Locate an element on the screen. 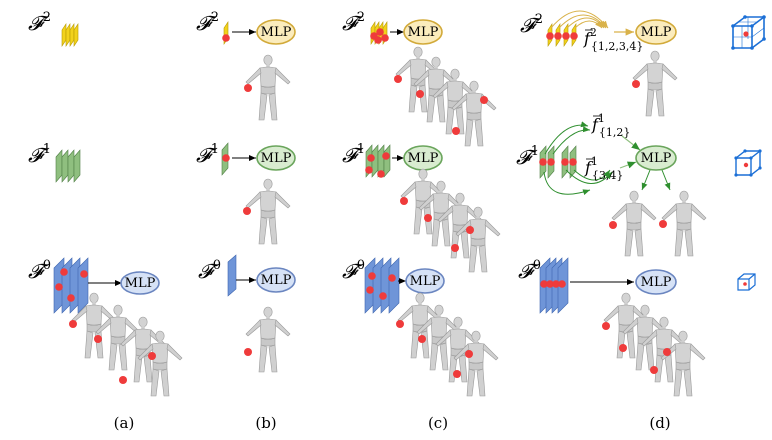  body-dots-f1-d is located at coordinates (638, 224).